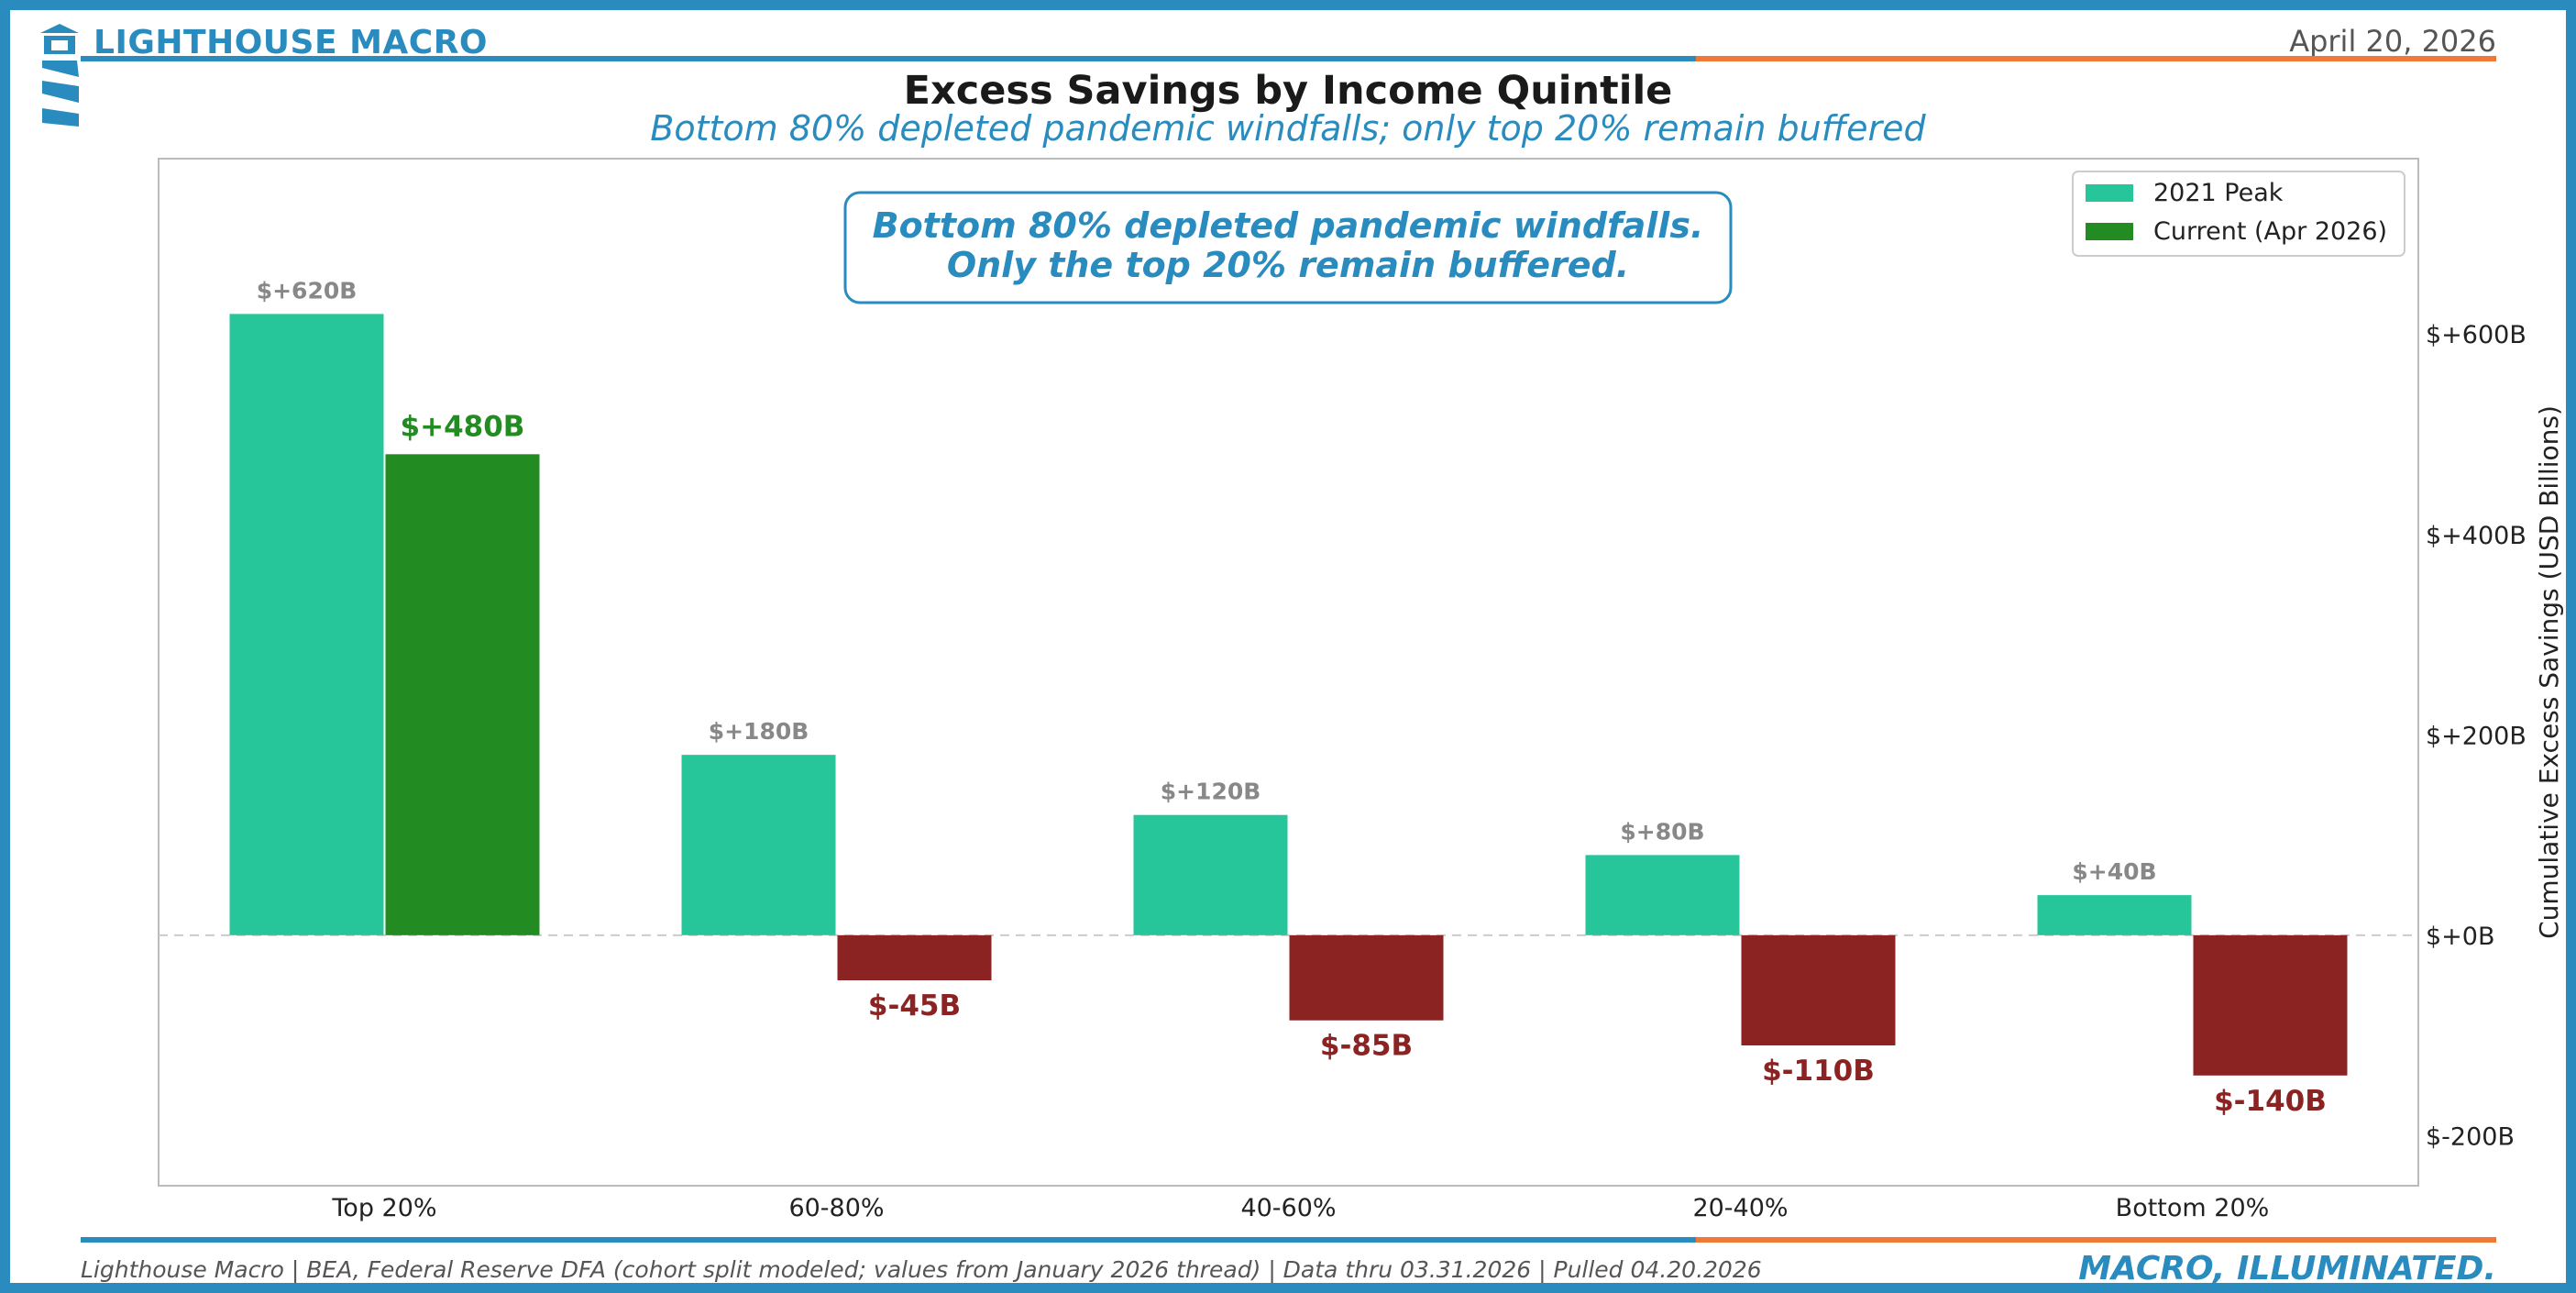 Image resolution: width=2576 pixels, height=1293 pixels. Describe the element at coordinates (2109, 231) in the screenshot. I see `legend-swatch-current` at that location.